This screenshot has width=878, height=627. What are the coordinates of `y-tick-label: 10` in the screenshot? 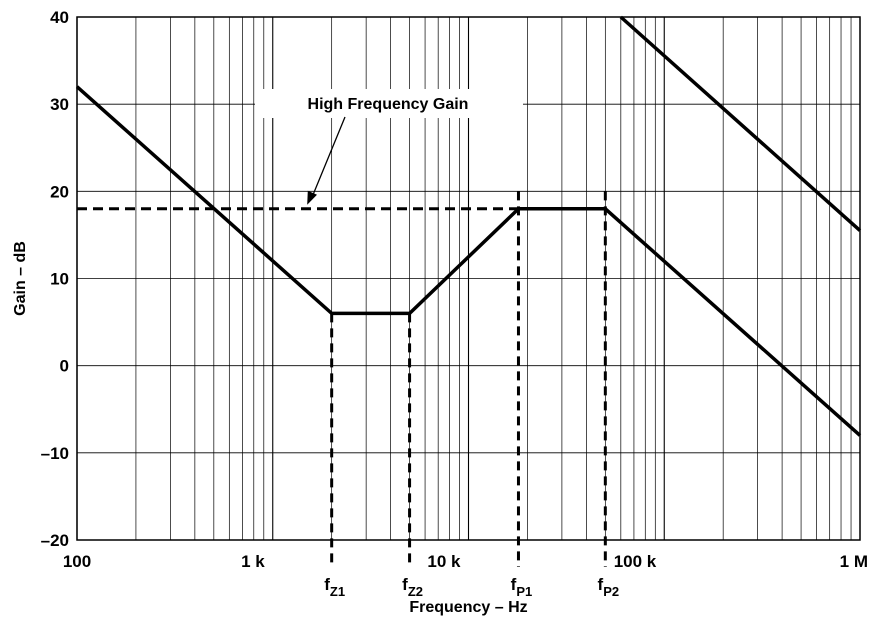 It's located at (59, 279).